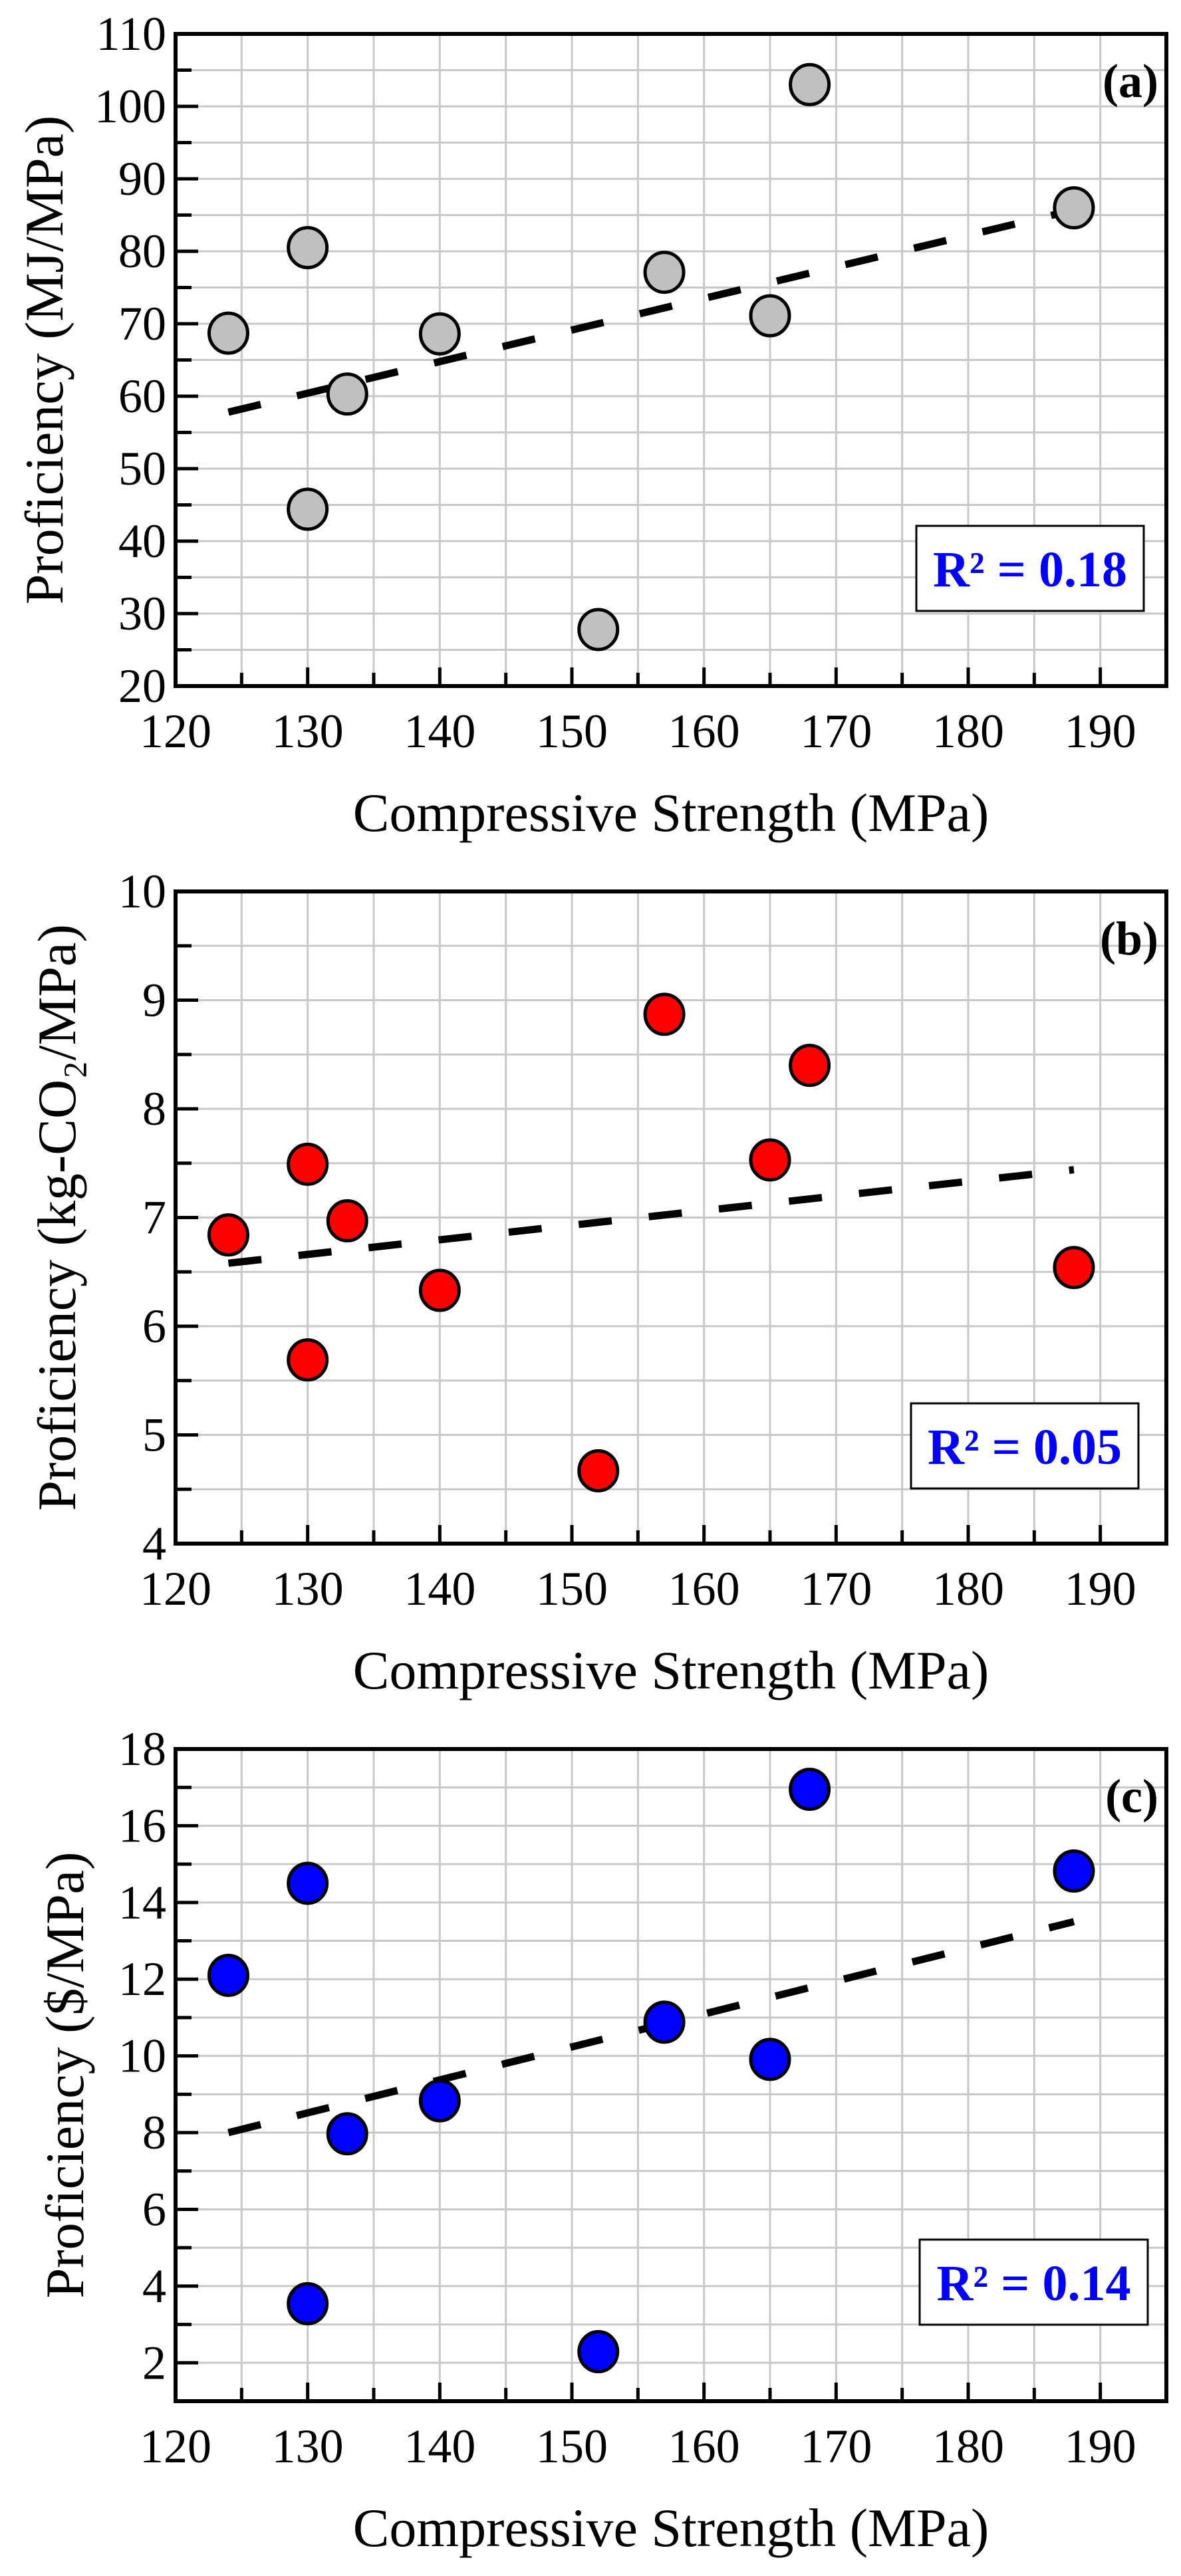  Describe the element at coordinates (131, 33) in the screenshot. I see `y-tick-label: 110` at that location.